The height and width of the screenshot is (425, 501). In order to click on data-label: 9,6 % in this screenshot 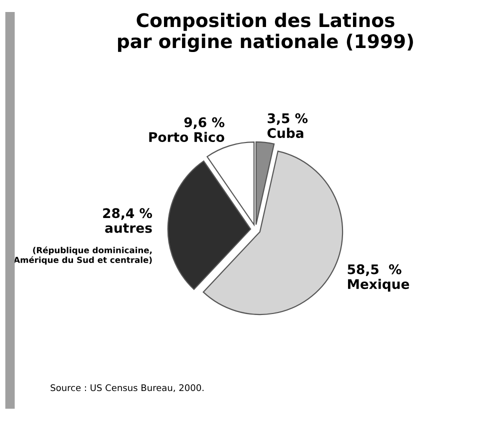, I will do `click(204, 123)`.